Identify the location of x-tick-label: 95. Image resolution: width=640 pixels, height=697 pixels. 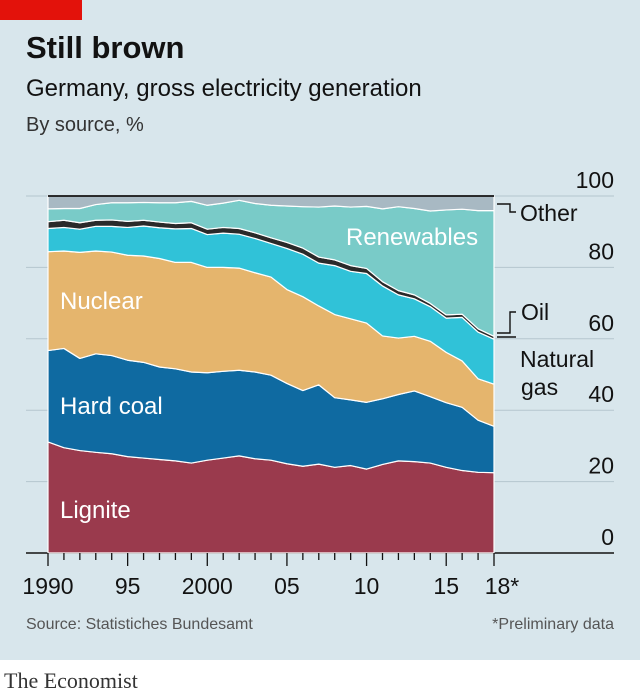
(128, 586).